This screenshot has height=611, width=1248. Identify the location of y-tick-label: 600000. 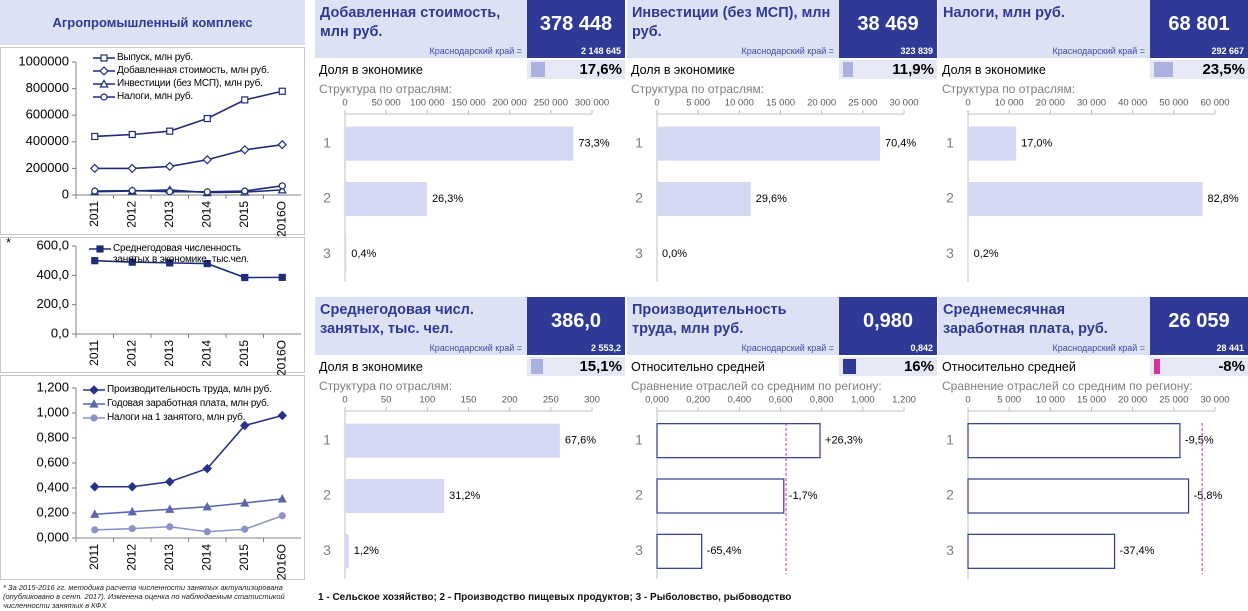
(47, 114).